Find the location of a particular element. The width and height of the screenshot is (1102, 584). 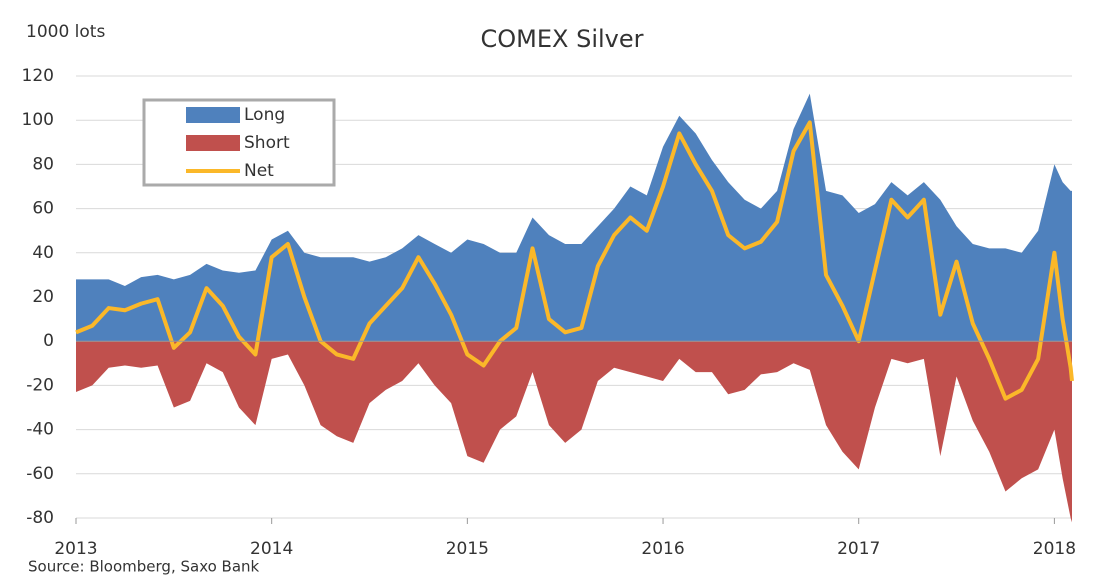

y-tick-label: 0 is located at coordinates (48, 341).